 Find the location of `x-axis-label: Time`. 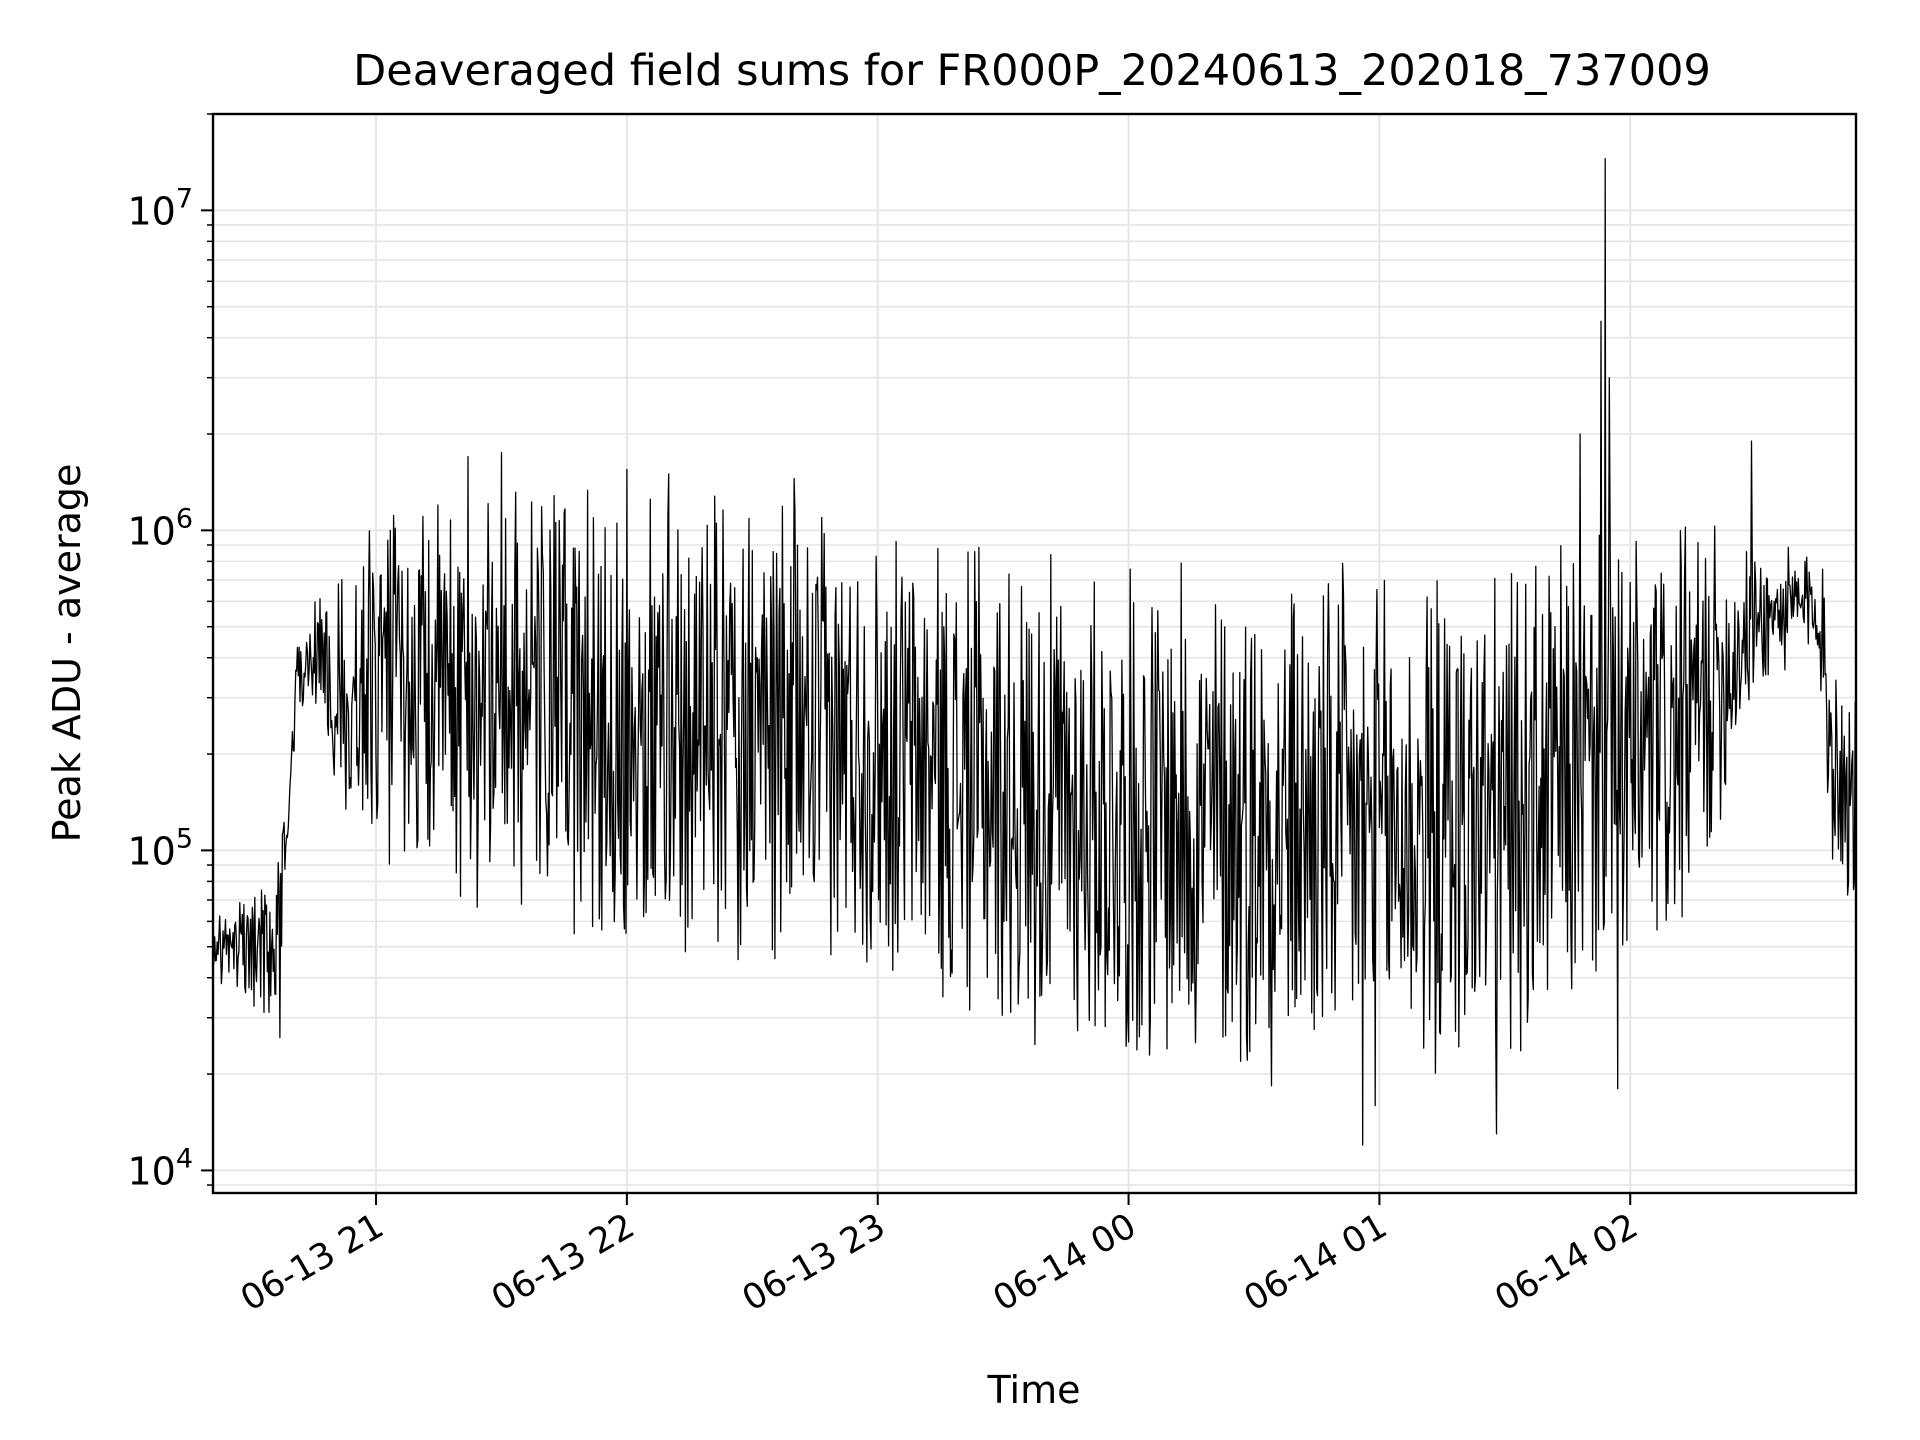

x-axis-label: Time is located at coordinates (1034, 1390).